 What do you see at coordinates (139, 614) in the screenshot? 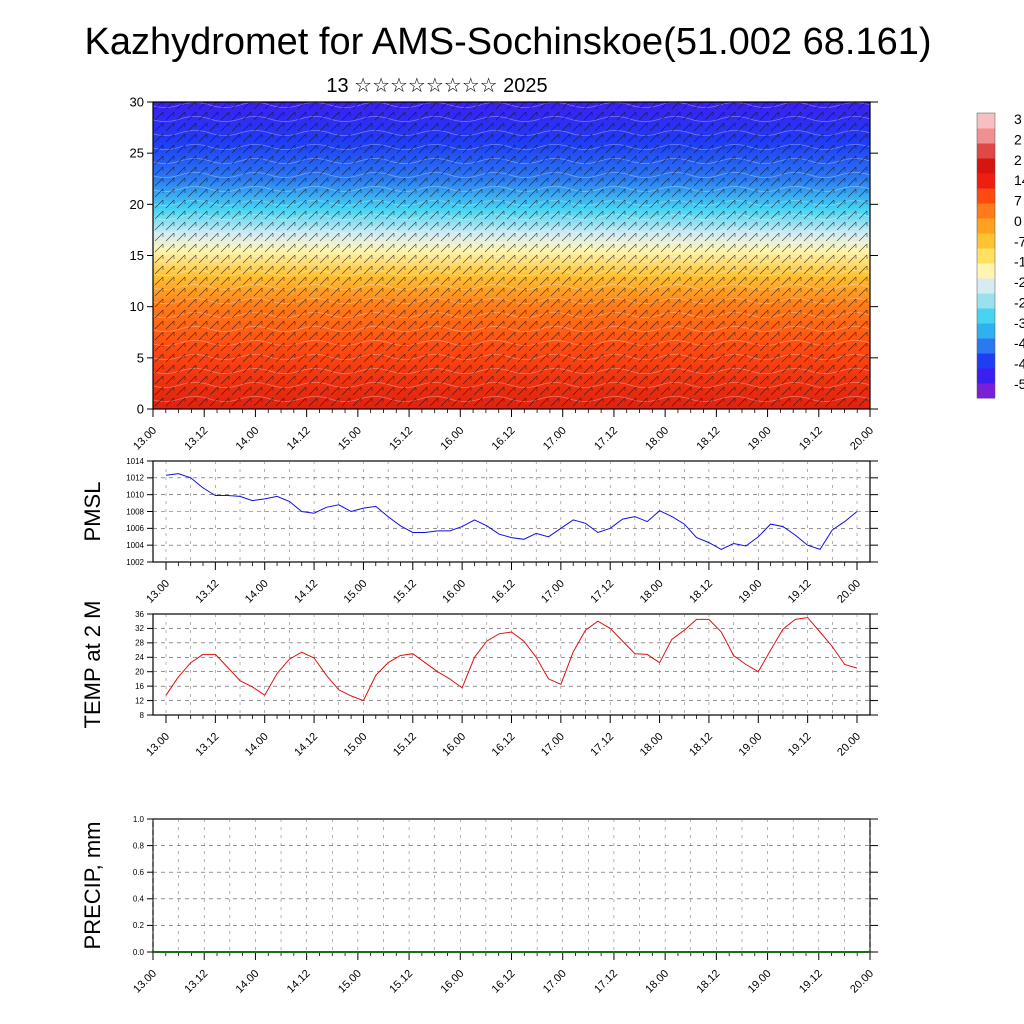
I see `y-tick-label: 36` at bounding box center [139, 614].